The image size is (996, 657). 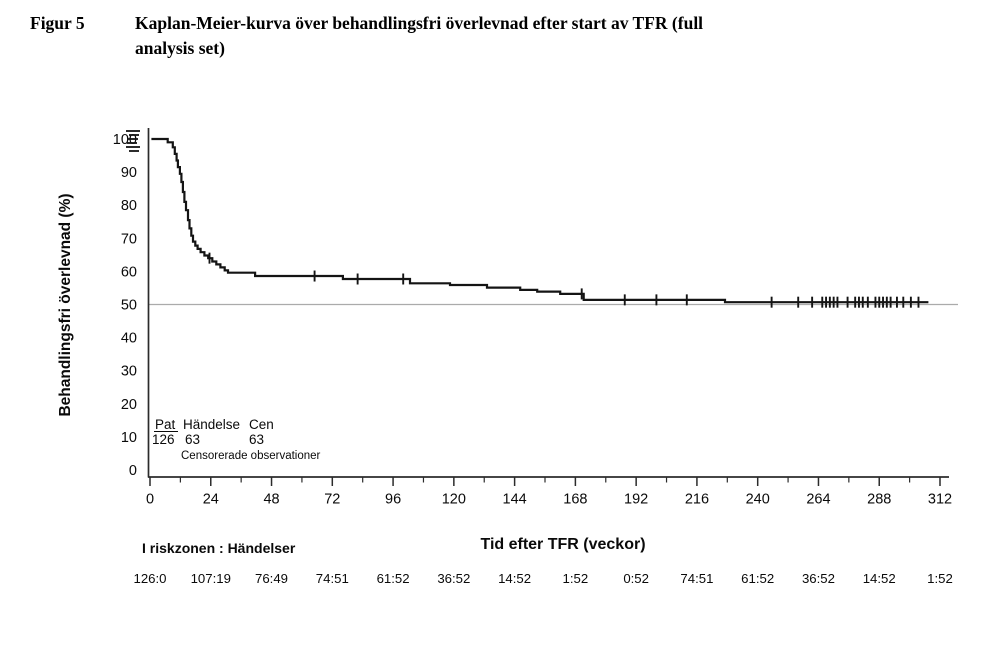 I want to click on inset-header-pat: Pat, so click(x=165, y=424).